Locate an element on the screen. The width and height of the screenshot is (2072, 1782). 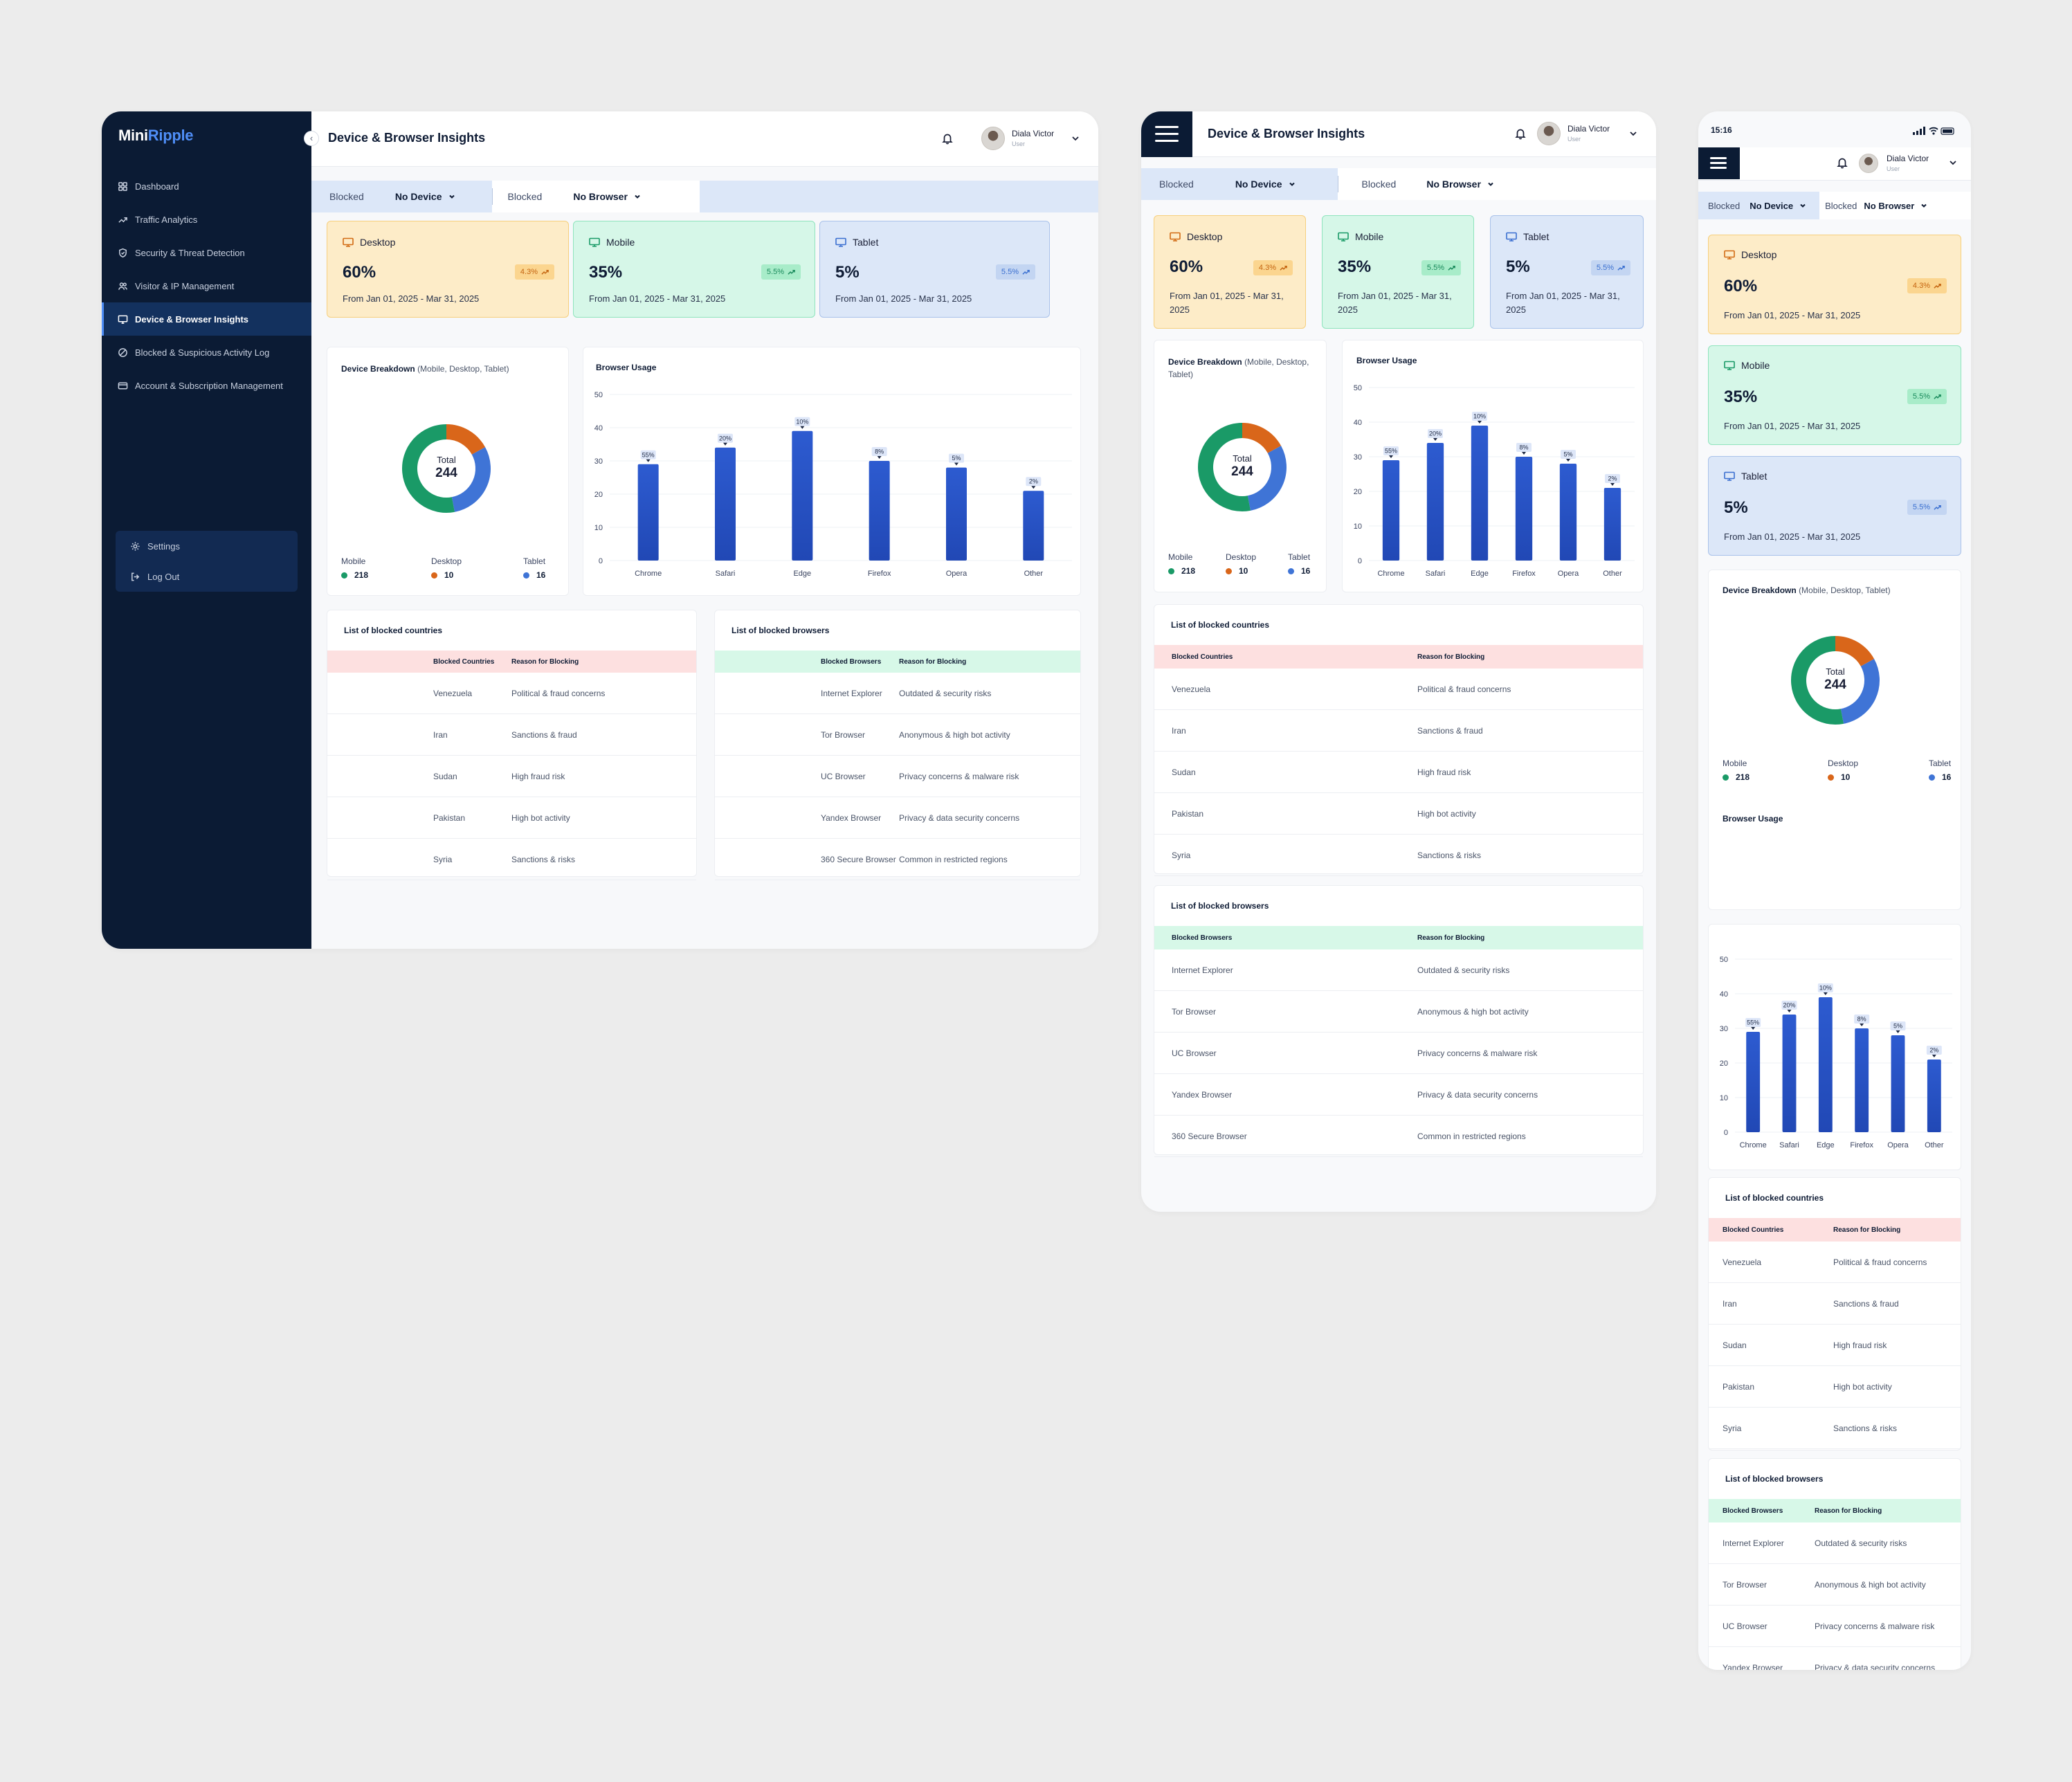
logo: MiniRipple is located at coordinates (156, 136).